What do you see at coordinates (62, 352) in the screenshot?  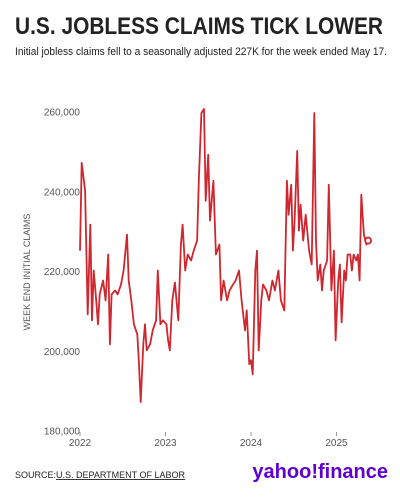 I see `y-tick-label: 200,000` at bounding box center [62, 352].